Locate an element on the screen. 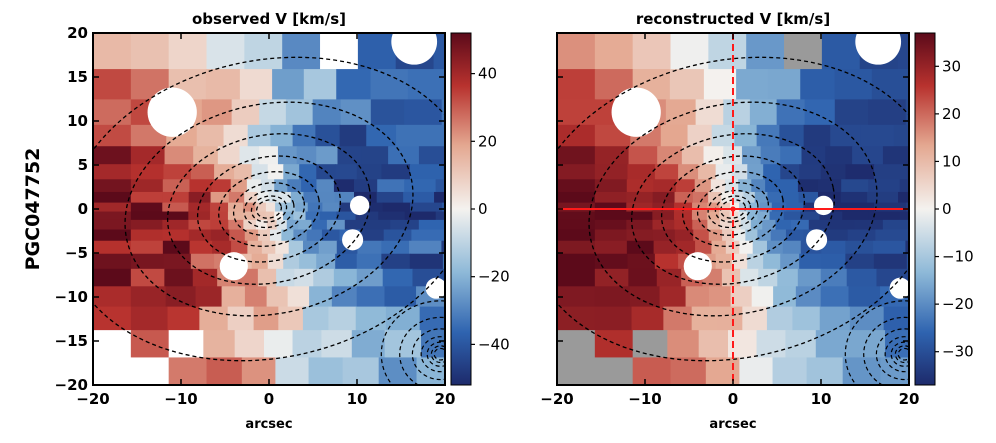 The image size is (996, 443). colorbar-tick-label: −30 is located at coordinates (958, 352).